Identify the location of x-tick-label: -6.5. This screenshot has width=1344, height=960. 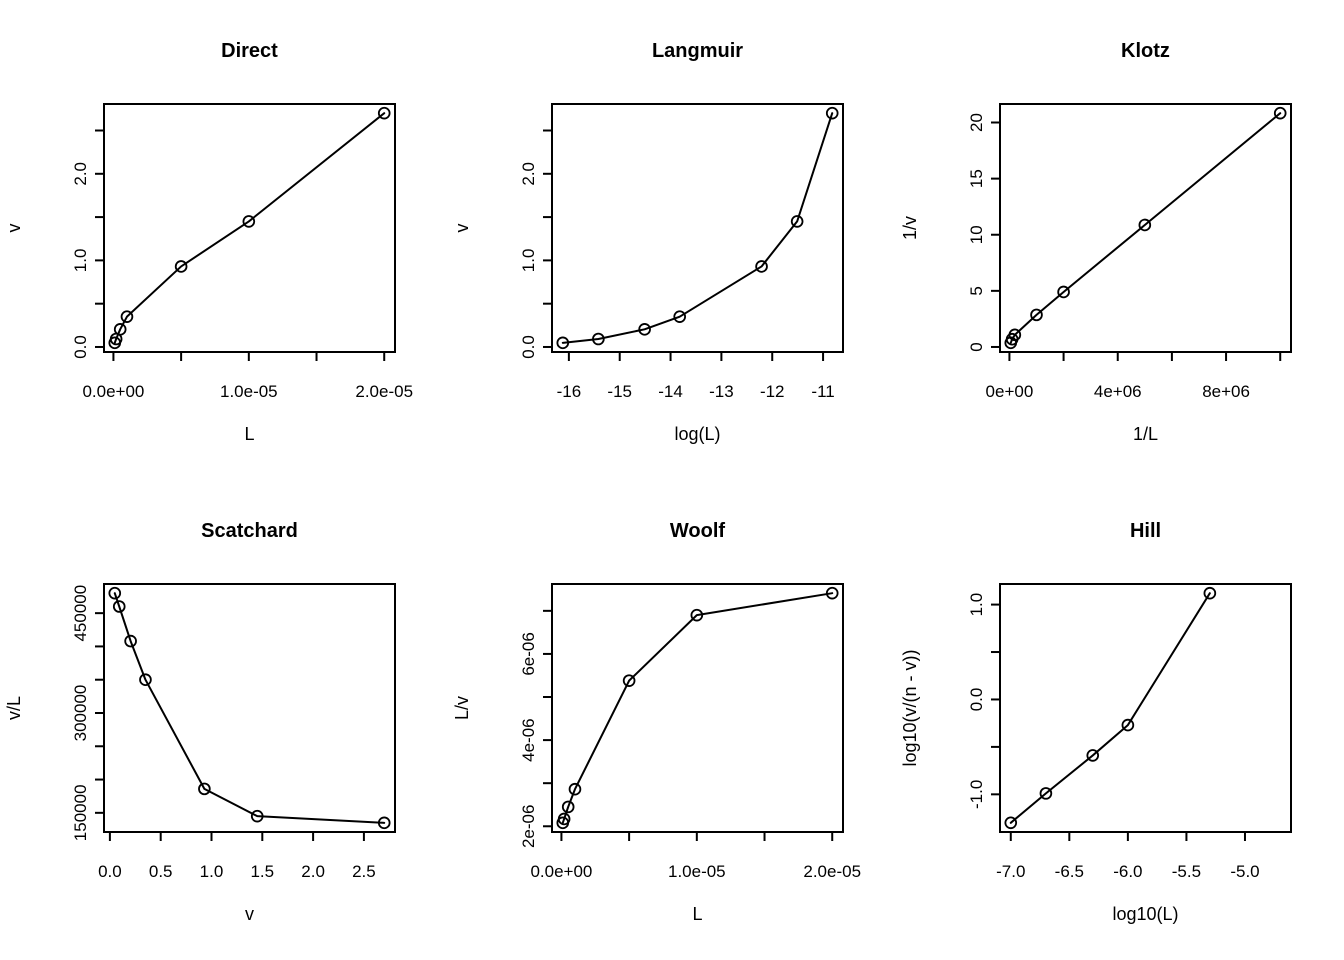
(1069, 871).